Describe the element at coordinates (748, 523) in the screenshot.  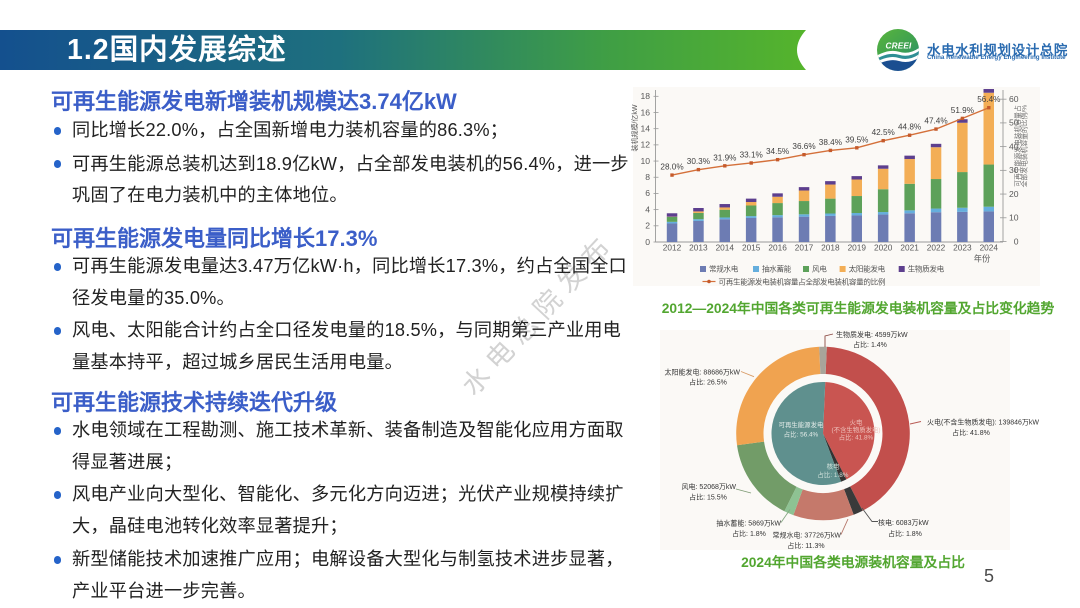
I see `svg-text: 抽水蓄能: 5869万kW` at that location.